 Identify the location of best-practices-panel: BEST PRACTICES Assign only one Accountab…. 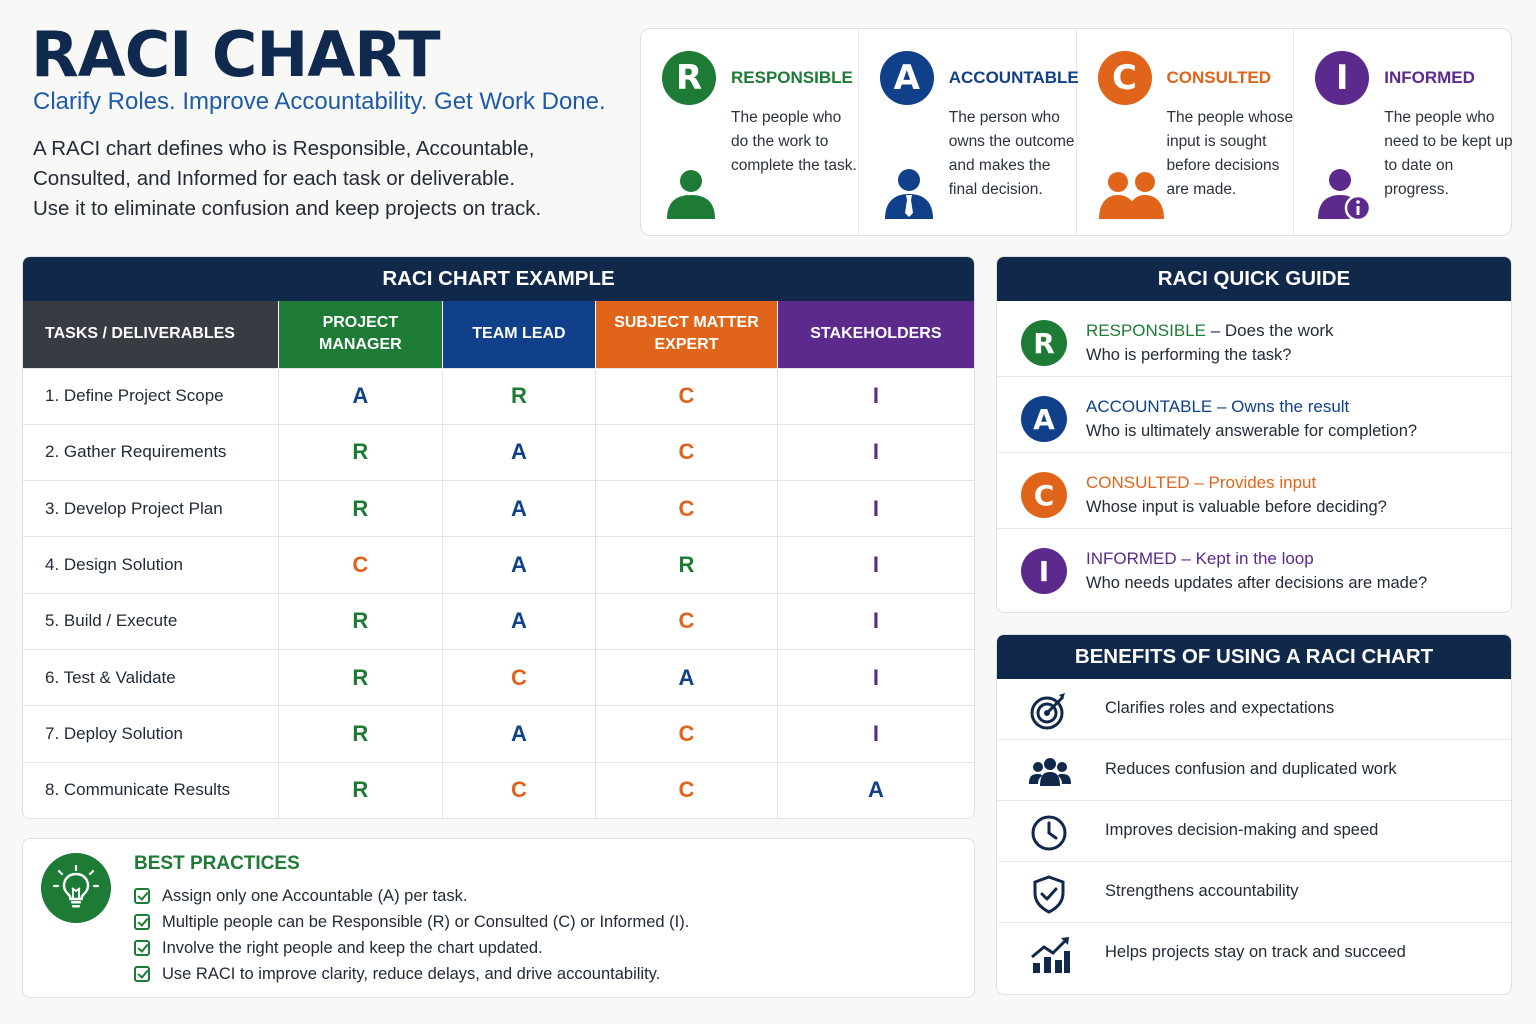
(498, 918).